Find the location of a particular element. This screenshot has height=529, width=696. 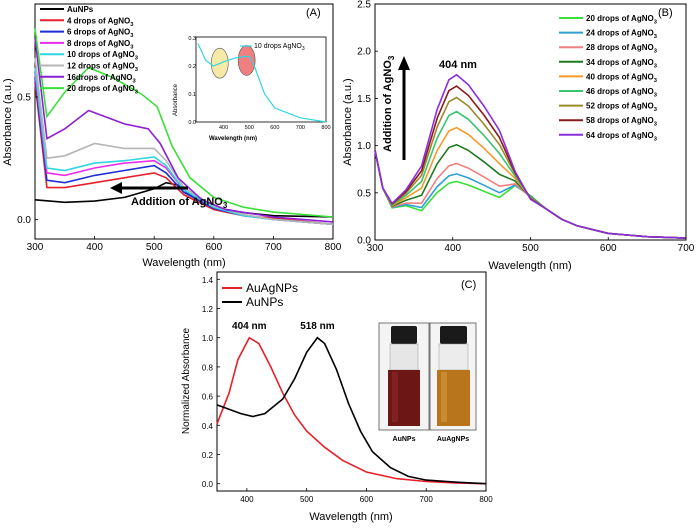

panel-b-series-group is located at coordinates (530, 156).